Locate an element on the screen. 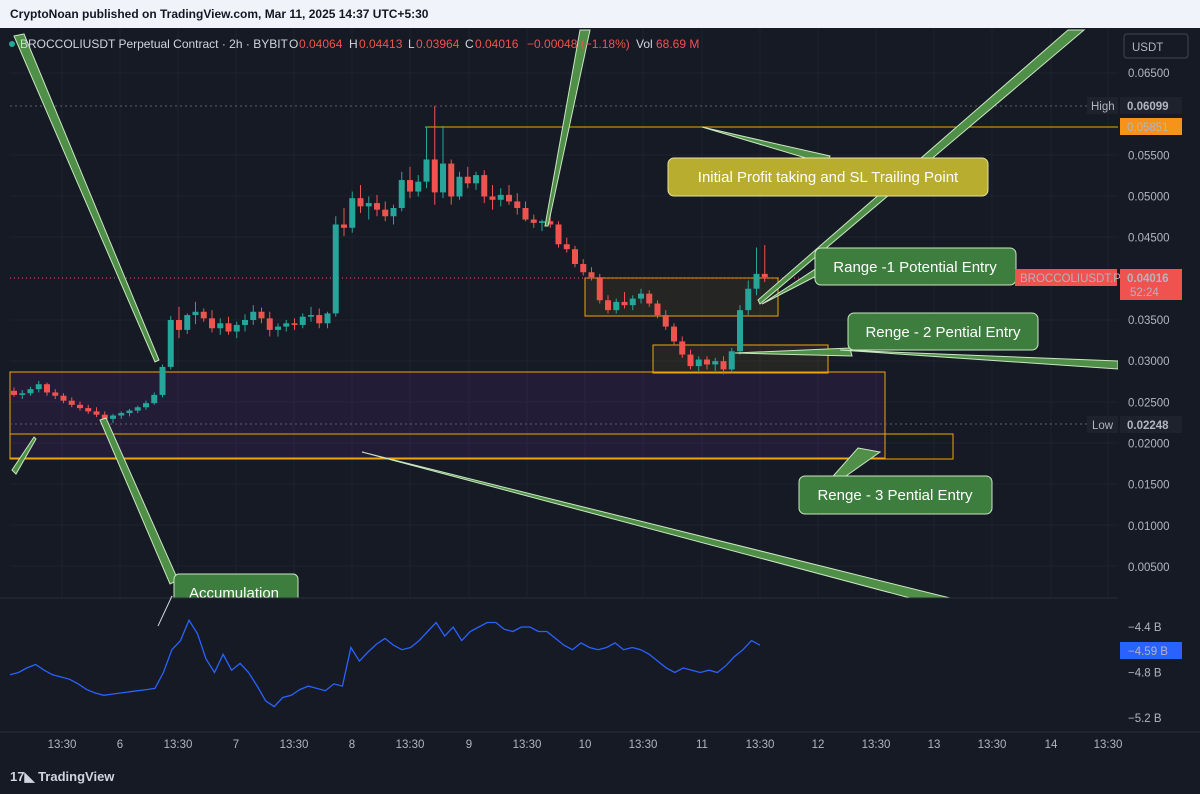  price-tick-label: 0.01500 is located at coordinates (1149, 486).